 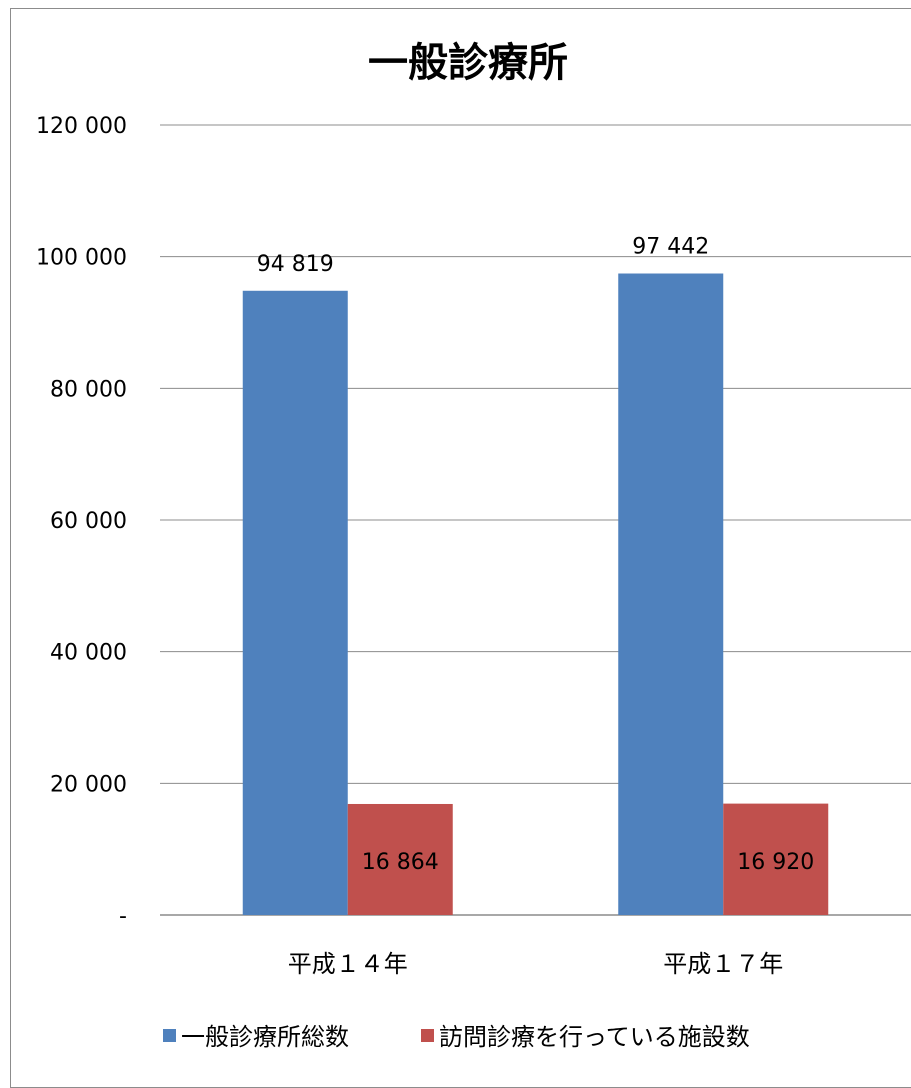 What do you see at coordinates (265, 1037) in the screenshot?
I see `legend-label: 一般診療所総数` at bounding box center [265, 1037].